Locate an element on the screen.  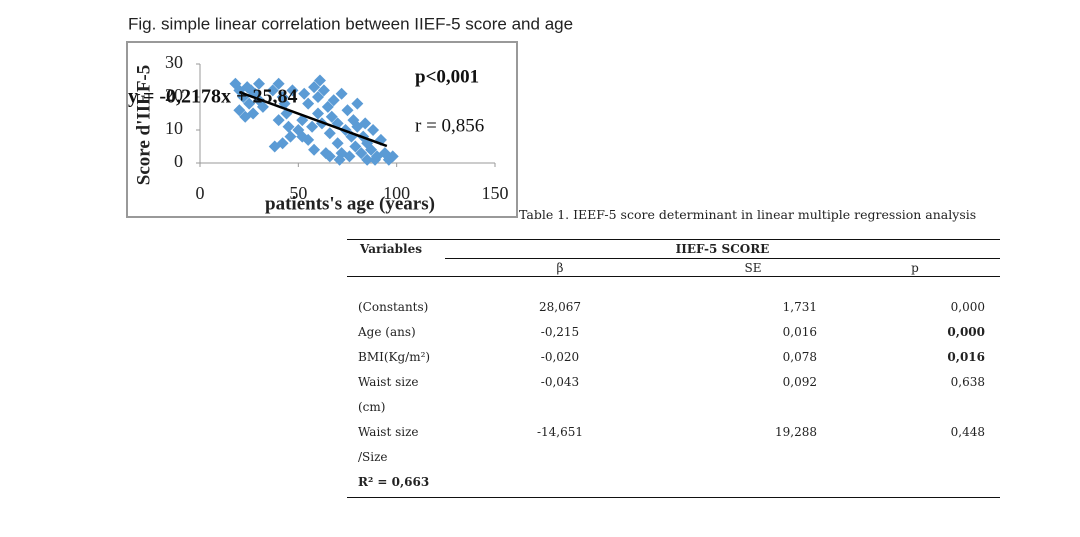
beta-cell: 28,067 is located at coordinates (560, 307).